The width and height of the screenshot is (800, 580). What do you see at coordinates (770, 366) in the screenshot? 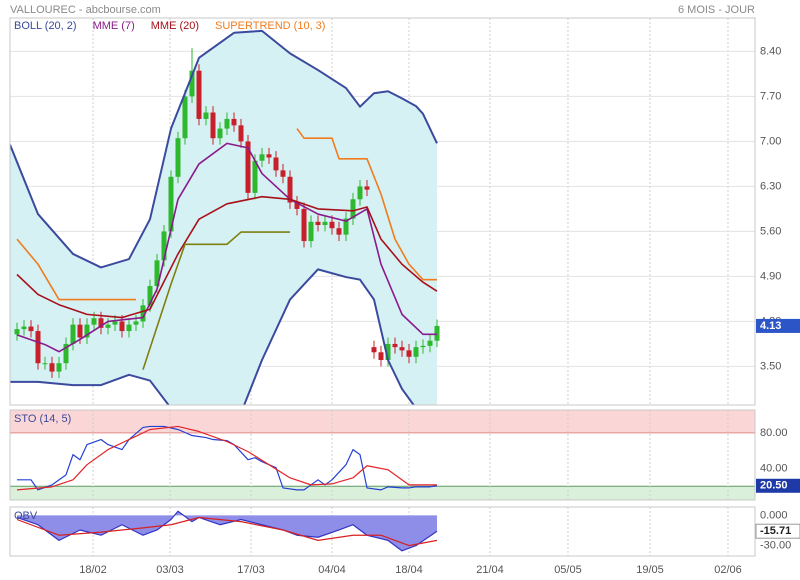
I see `y-tick-label: 3.50` at bounding box center [770, 366].